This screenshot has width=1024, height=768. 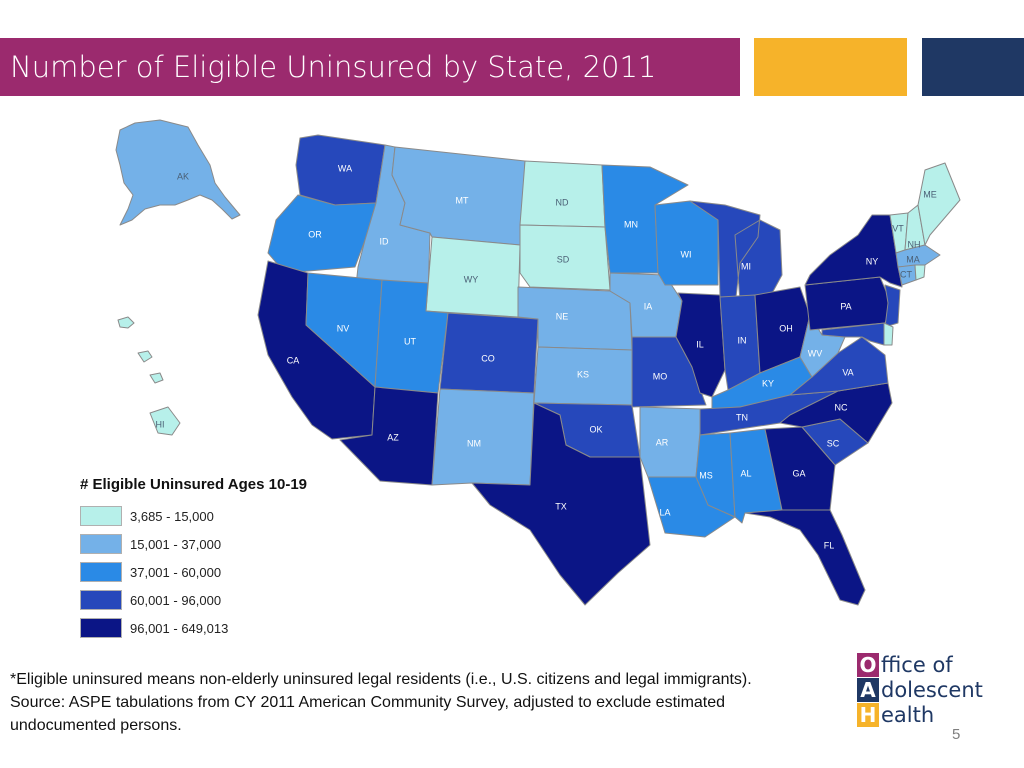 What do you see at coordinates (172, 516) in the screenshot?
I see `legend-label: 3,685 - 15,000` at bounding box center [172, 516].